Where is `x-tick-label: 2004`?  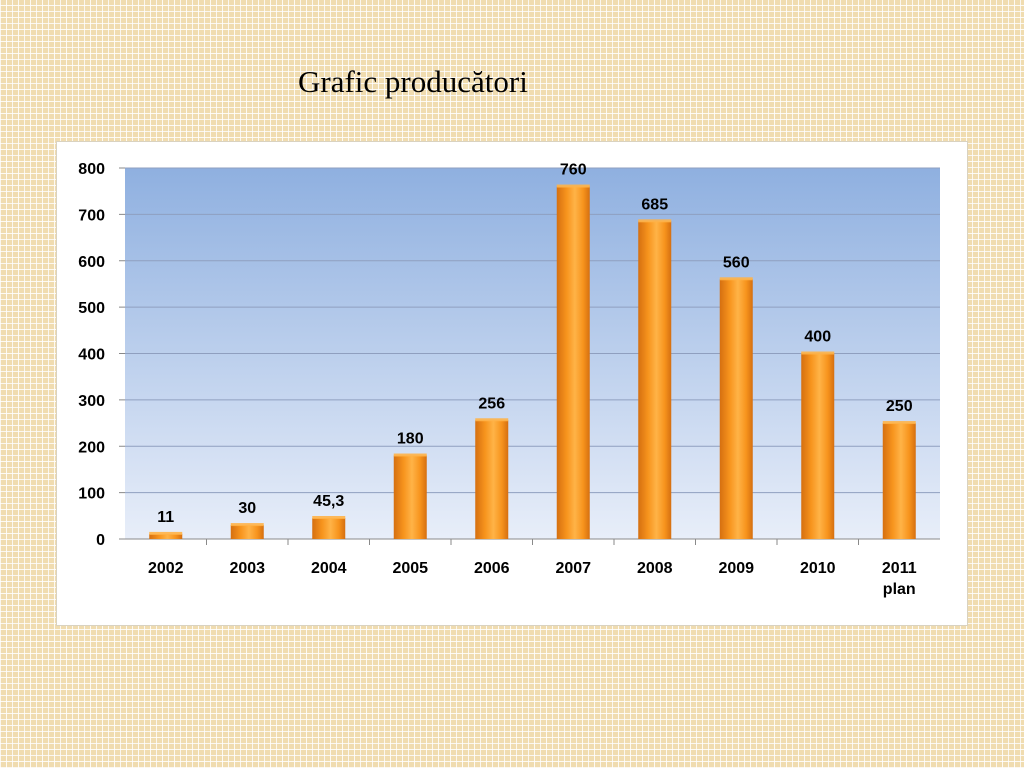
x-tick-label: 2004 is located at coordinates (329, 568).